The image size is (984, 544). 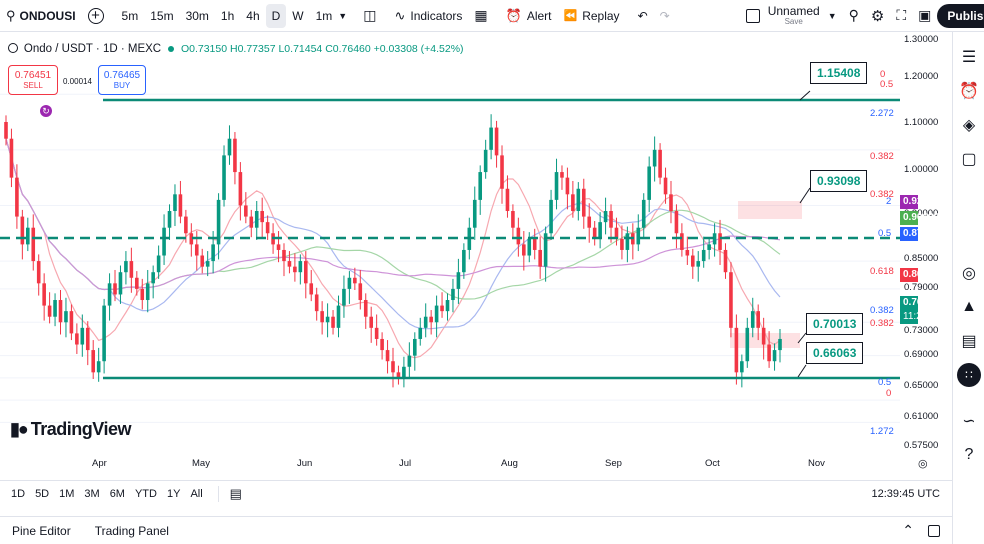 What do you see at coordinates (969, 421) in the screenshot?
I see `signal-icon: ∽` at bounding box center [969, 421].